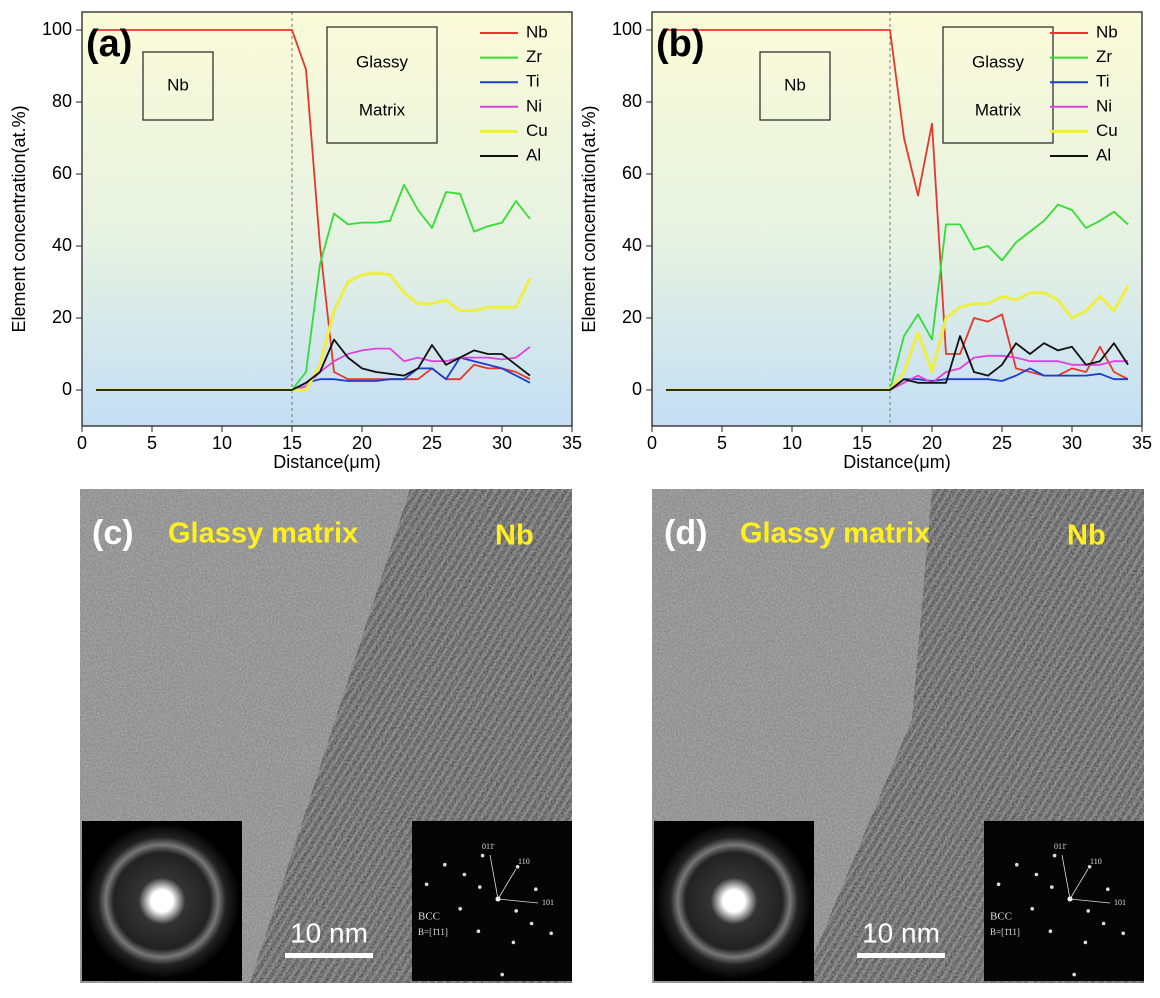 The width and height of the screenshot is (1160, 998). What do you see at coordinates (109, 44) in the screenshot?
I see `panel-label: (a)` at bounding box center [109, 44].